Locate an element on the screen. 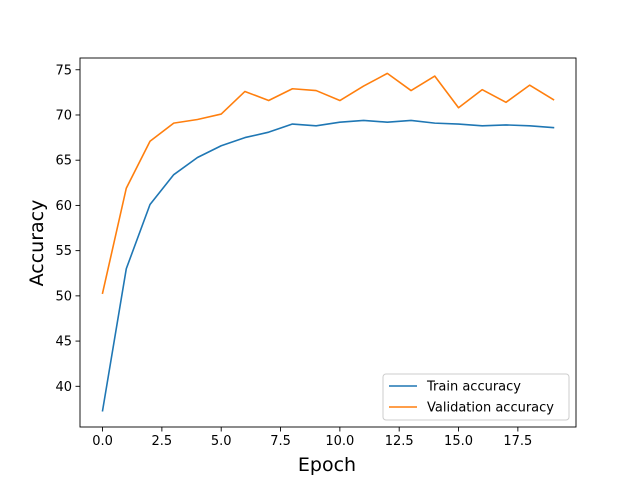  x-axis-ticks: 0.0 2.5 5.0 7.5 10.0 12.5 15.0 17.5 is located at coordinates (312, 438).